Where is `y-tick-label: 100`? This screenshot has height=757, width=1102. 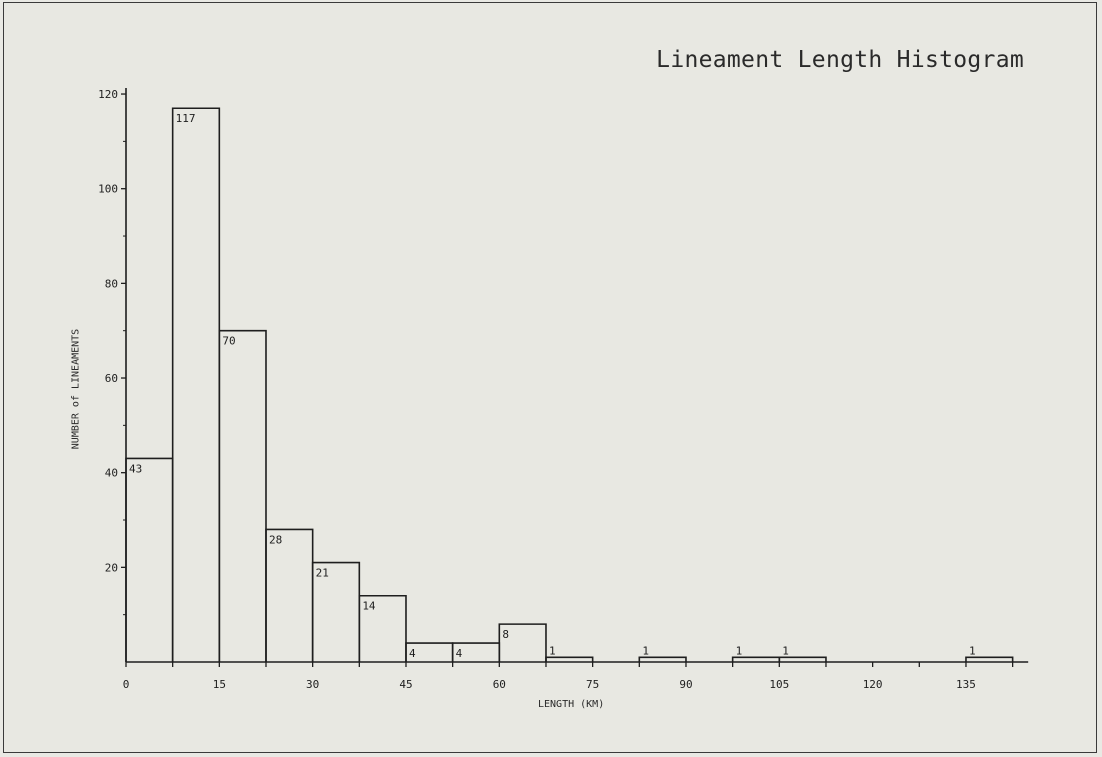
y-tick-label: 100 is located at coordinates (108, 189).